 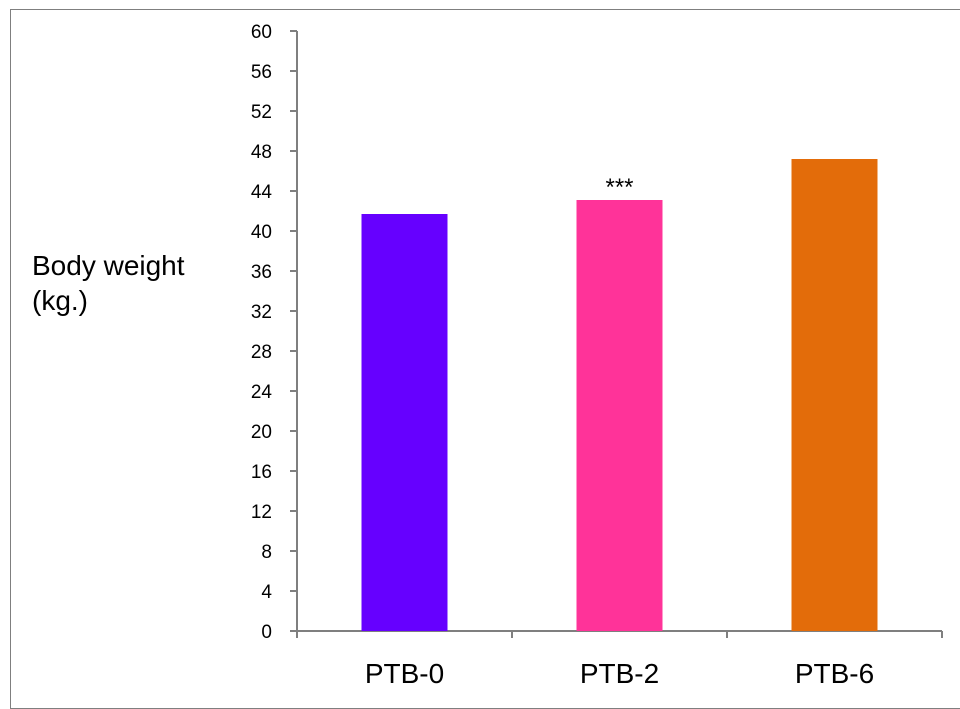 What do you see at coordinates (261, 312) in the screenshot?
I see `y-tick-label: 32` at bounding box center [261, 312].